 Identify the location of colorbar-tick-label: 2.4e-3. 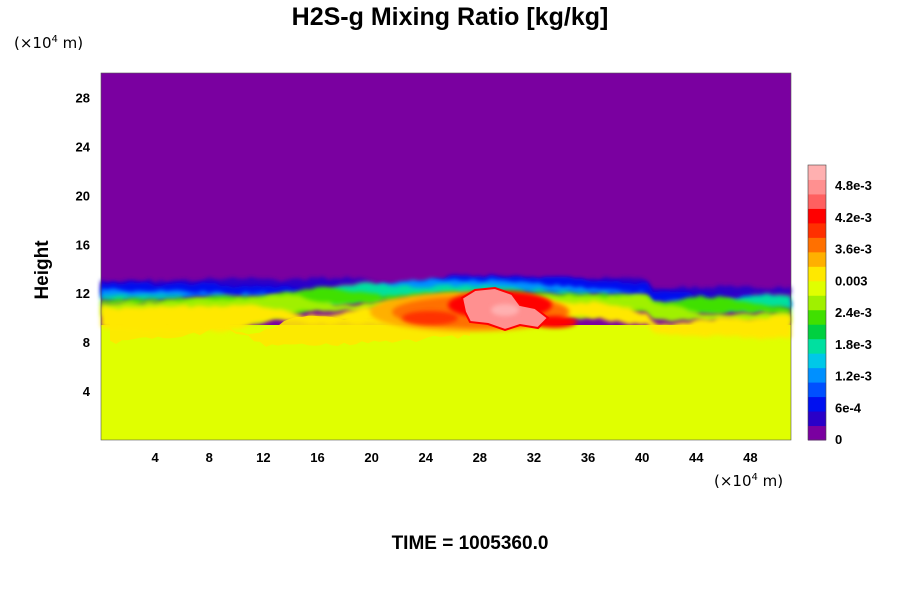
(853, 312).